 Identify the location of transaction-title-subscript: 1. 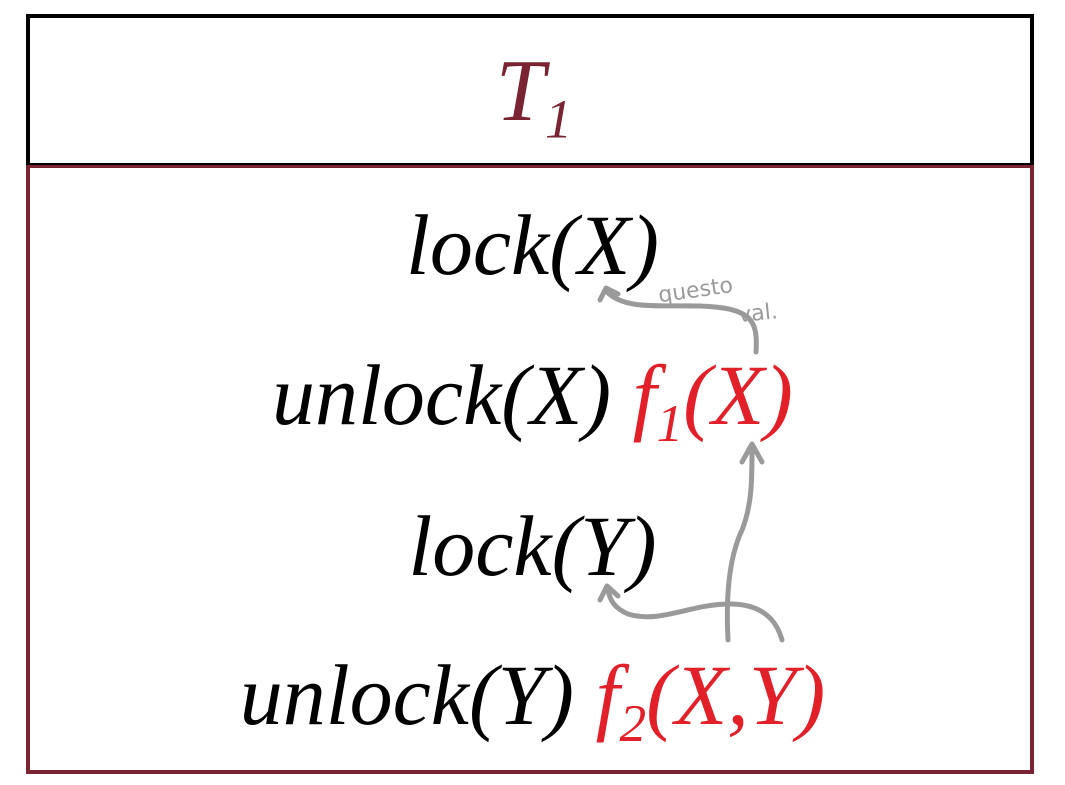
(558, 119).